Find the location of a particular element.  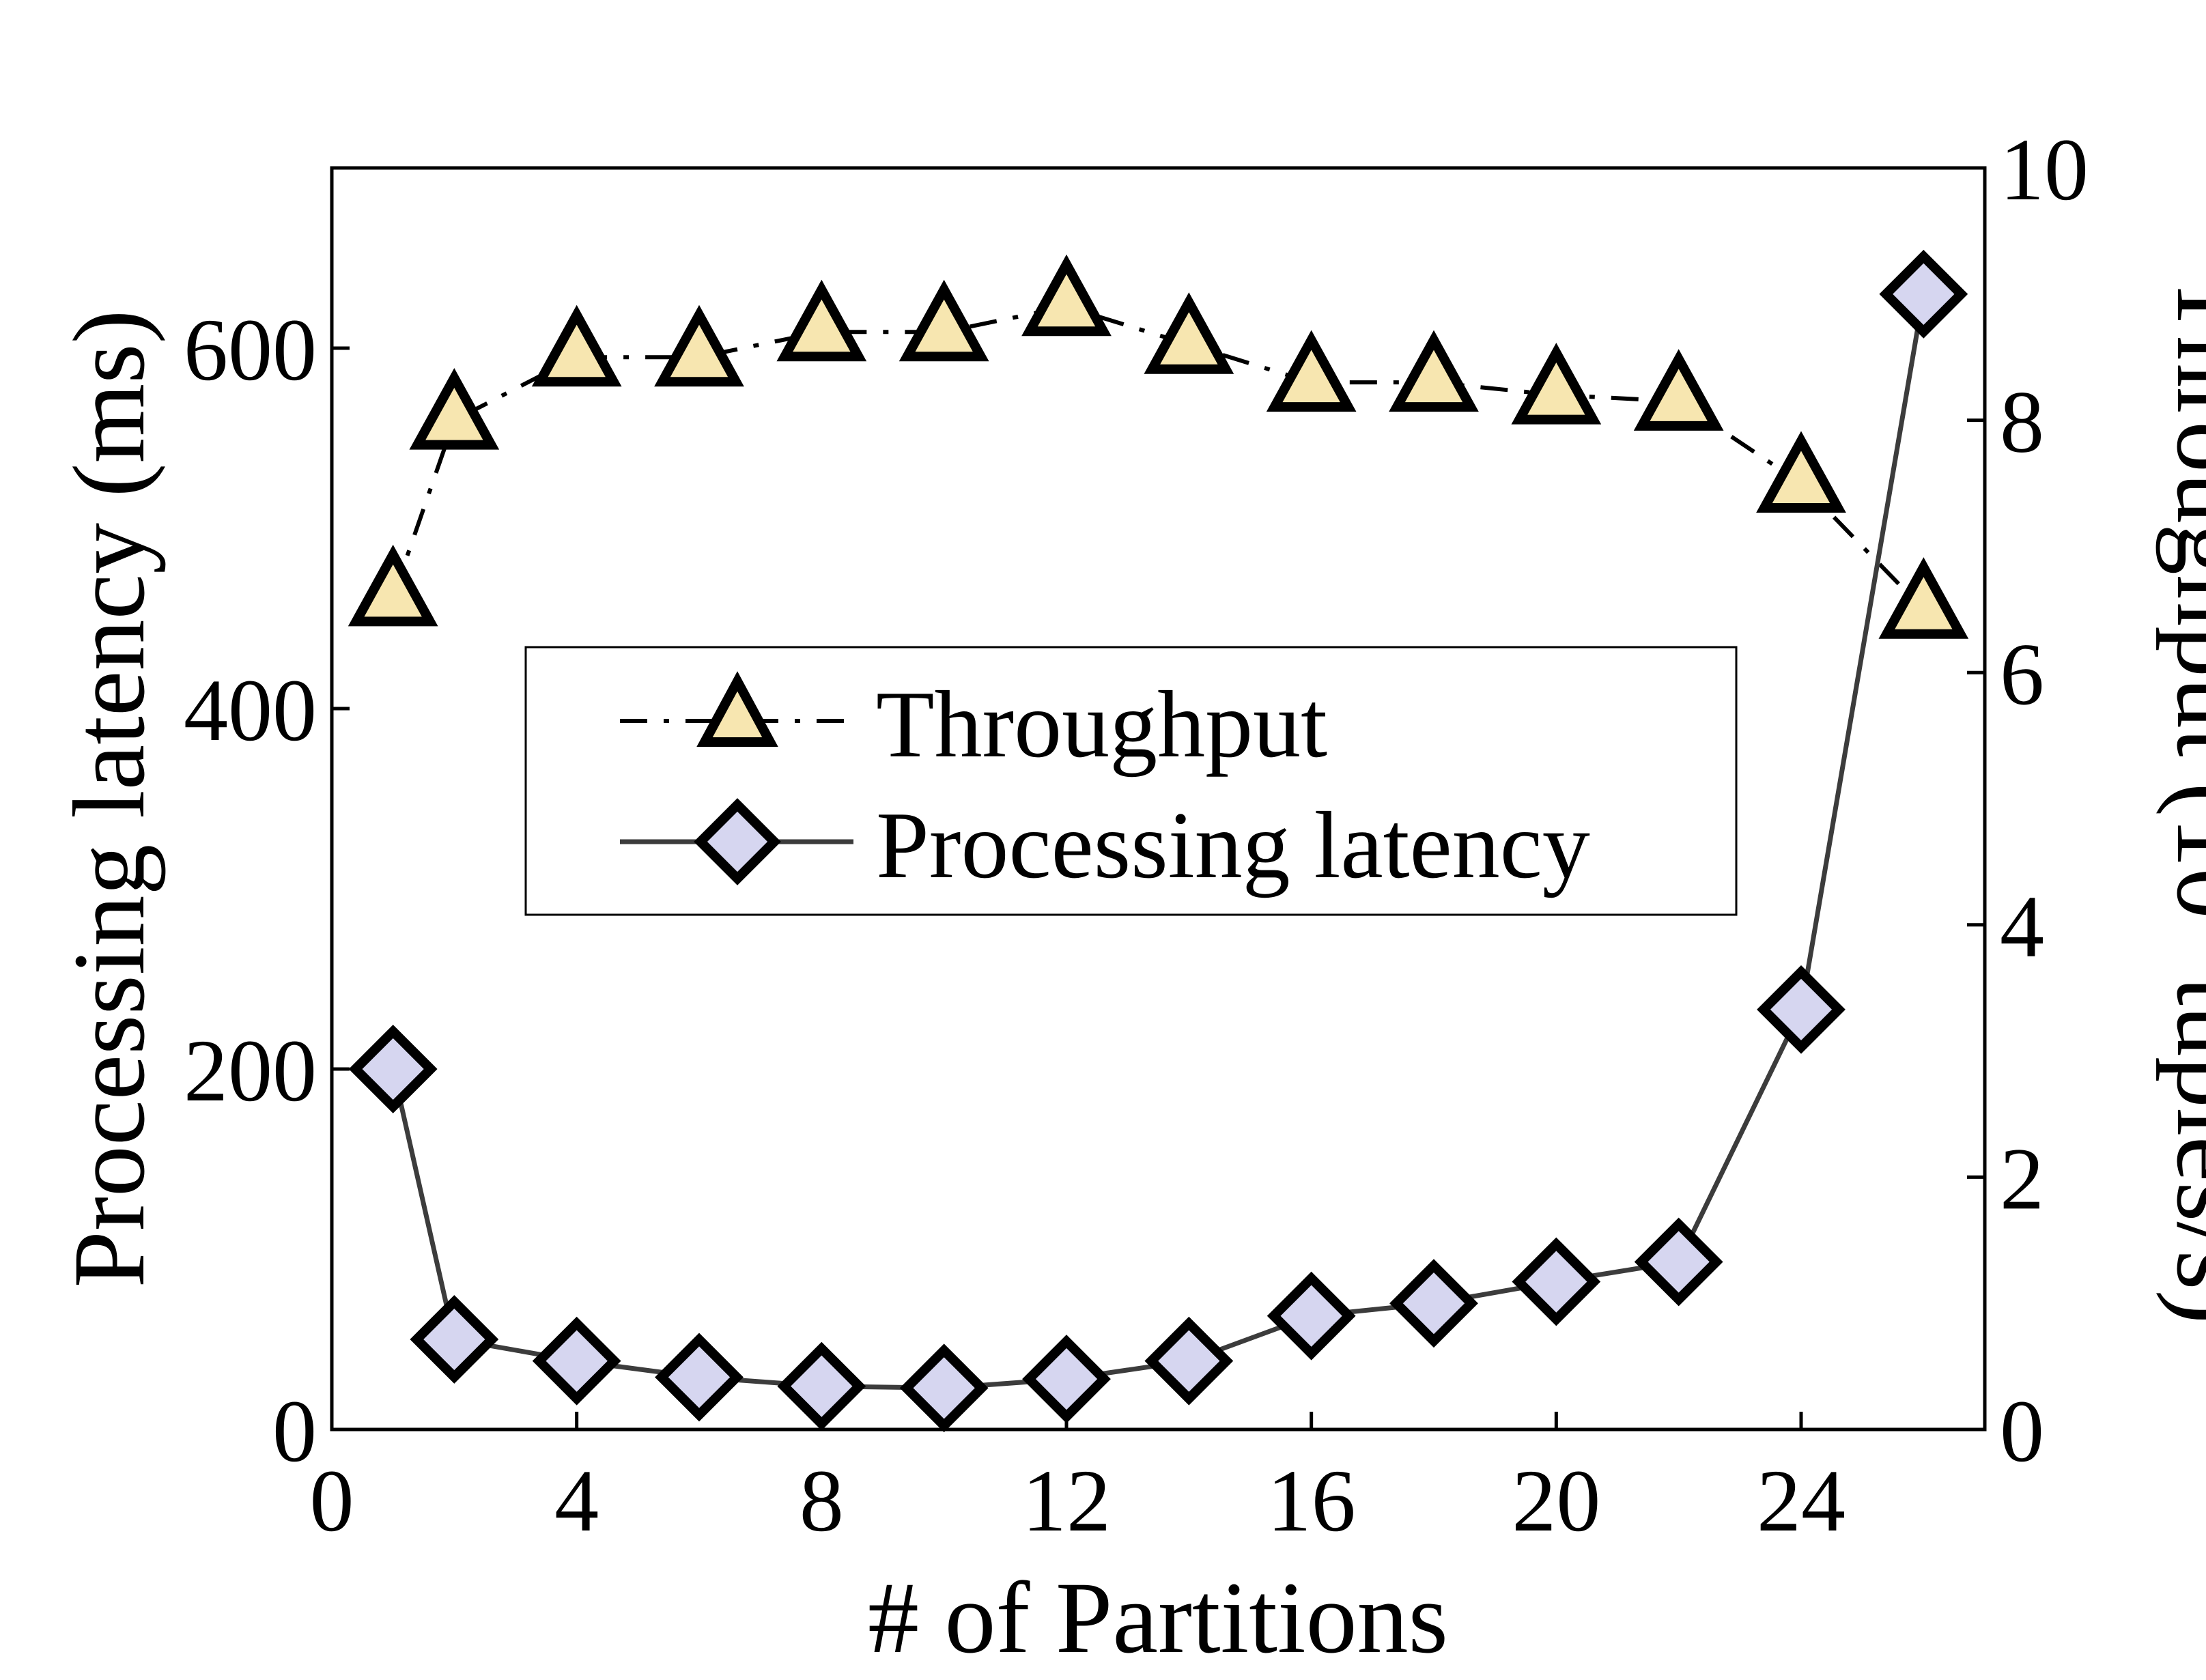

y-left-tick-label: 600 is located at coordinates (250, 350).